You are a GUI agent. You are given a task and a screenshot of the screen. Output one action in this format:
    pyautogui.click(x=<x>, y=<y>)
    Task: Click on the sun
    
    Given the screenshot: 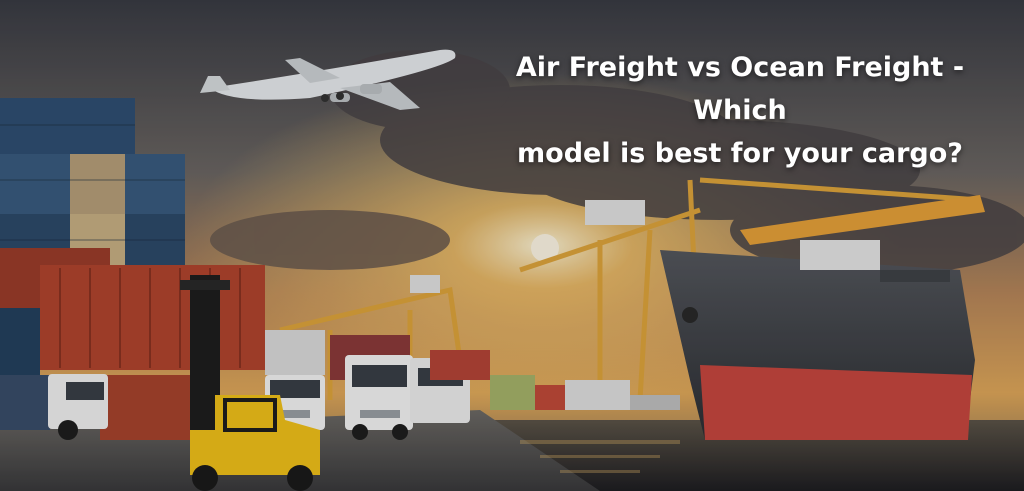 What is the action you would take?
    pyautogui.click(x=545, y=248)
    